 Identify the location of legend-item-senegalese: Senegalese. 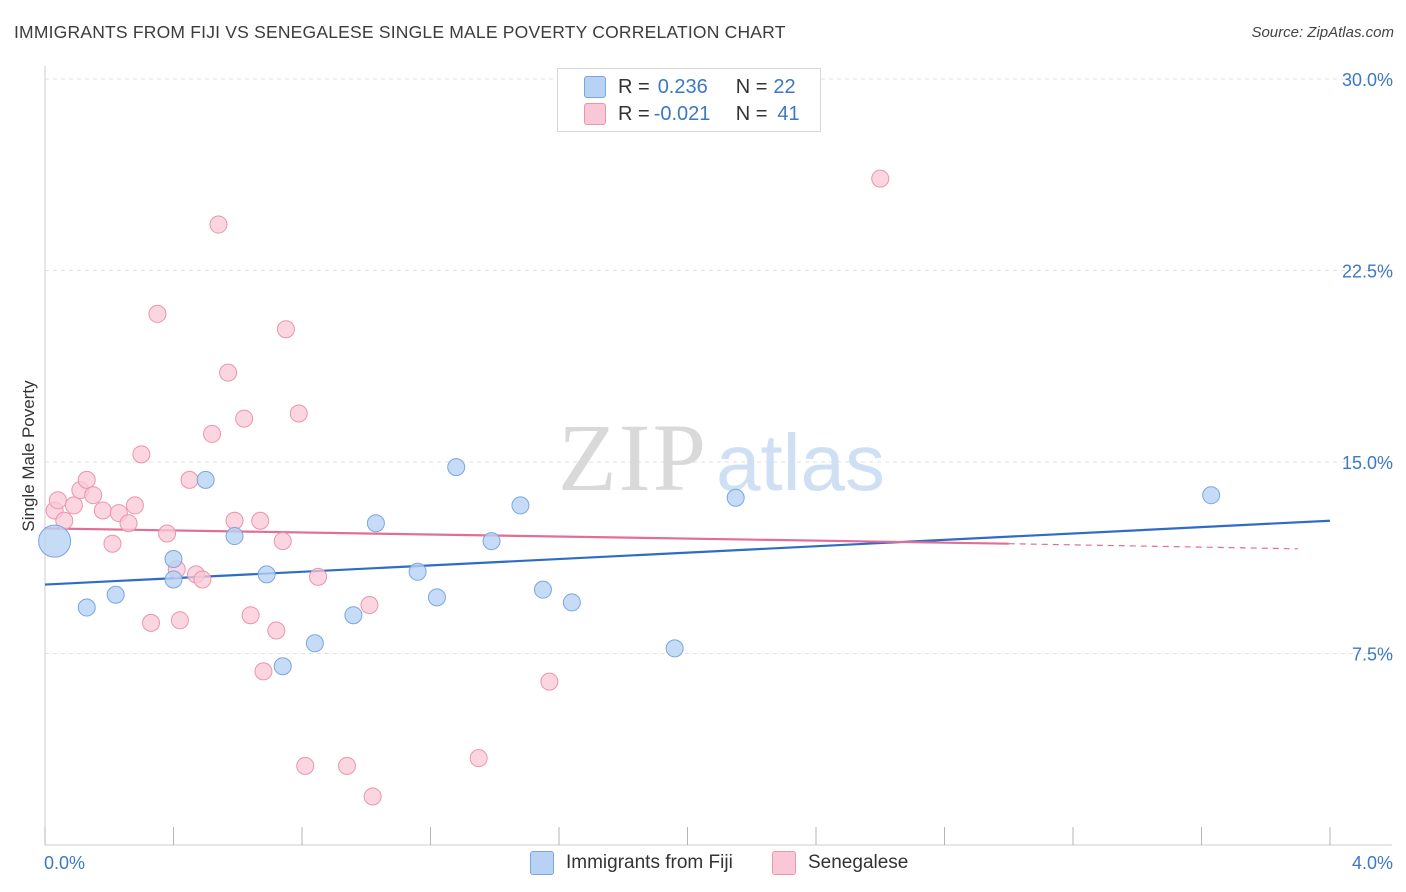
(840, 863).